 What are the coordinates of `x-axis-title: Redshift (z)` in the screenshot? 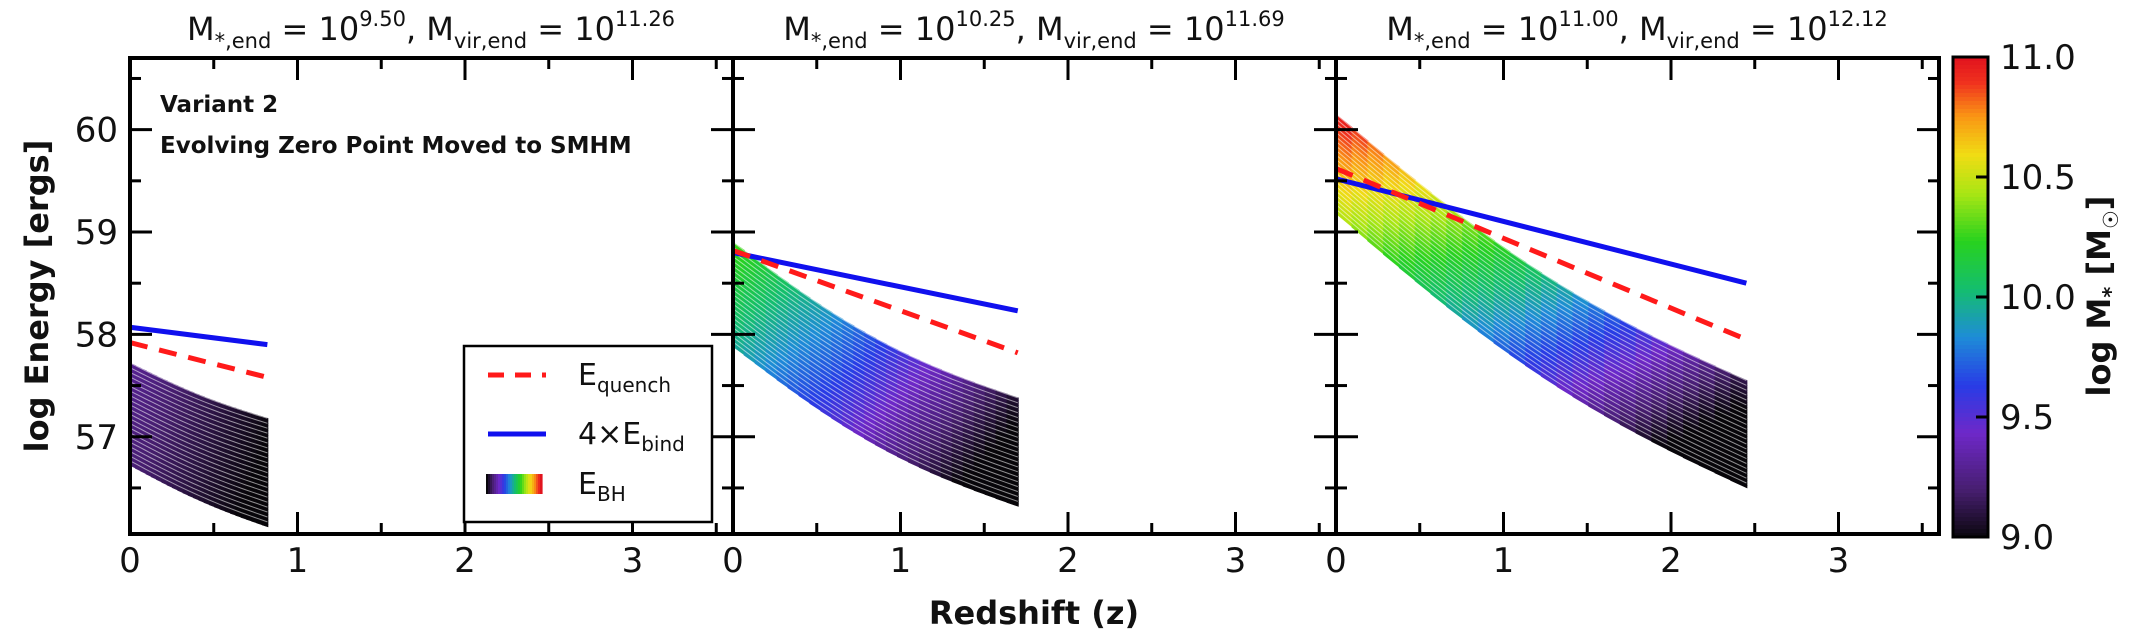 It's located at (1034, 613).